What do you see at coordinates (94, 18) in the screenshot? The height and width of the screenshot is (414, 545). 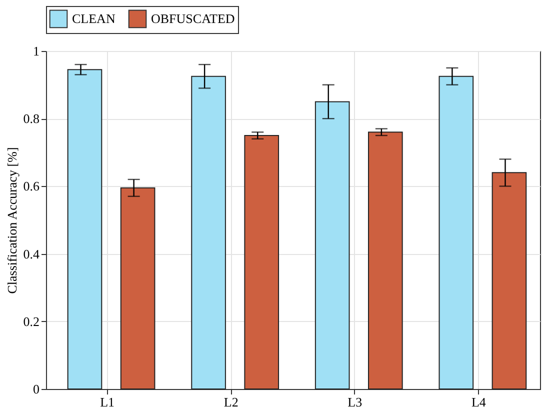 I see `legend-label: CLEAN` at bounding box center [94, 18].